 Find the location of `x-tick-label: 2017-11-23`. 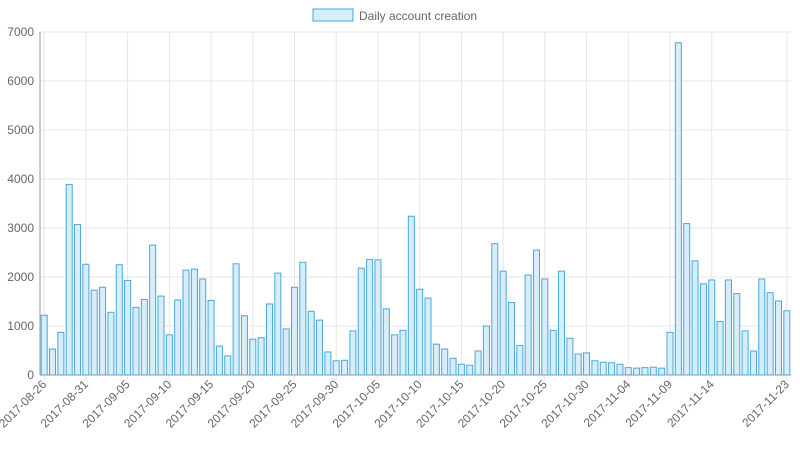

x-tick-label: 2017-11-23 is located at coordinates (765, 403).